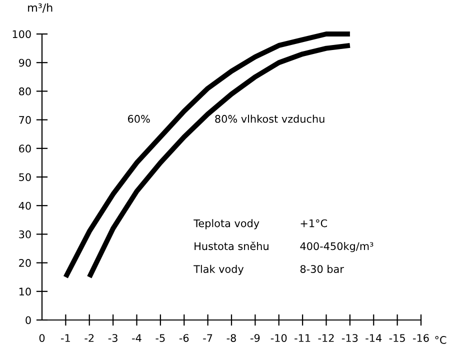  What do you see at coordinates (231, 246) in the screenshot?
I see `annotation: Hustota sněhu` at bounding box center [231, 246].